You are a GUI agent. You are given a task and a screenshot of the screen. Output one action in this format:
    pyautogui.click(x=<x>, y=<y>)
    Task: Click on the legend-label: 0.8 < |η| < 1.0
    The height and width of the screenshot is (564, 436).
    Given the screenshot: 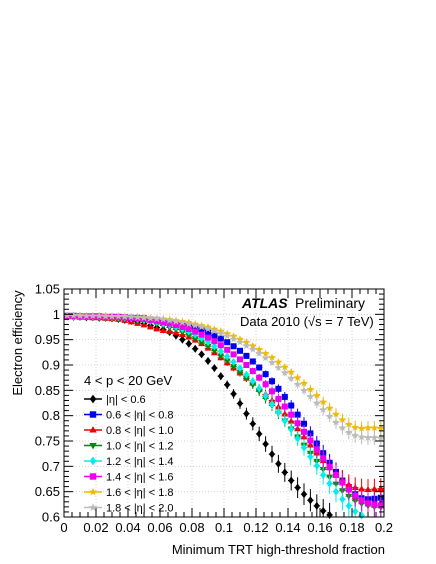 What is the action you would take?
    pyautogui.click(x=140, y=431)
    